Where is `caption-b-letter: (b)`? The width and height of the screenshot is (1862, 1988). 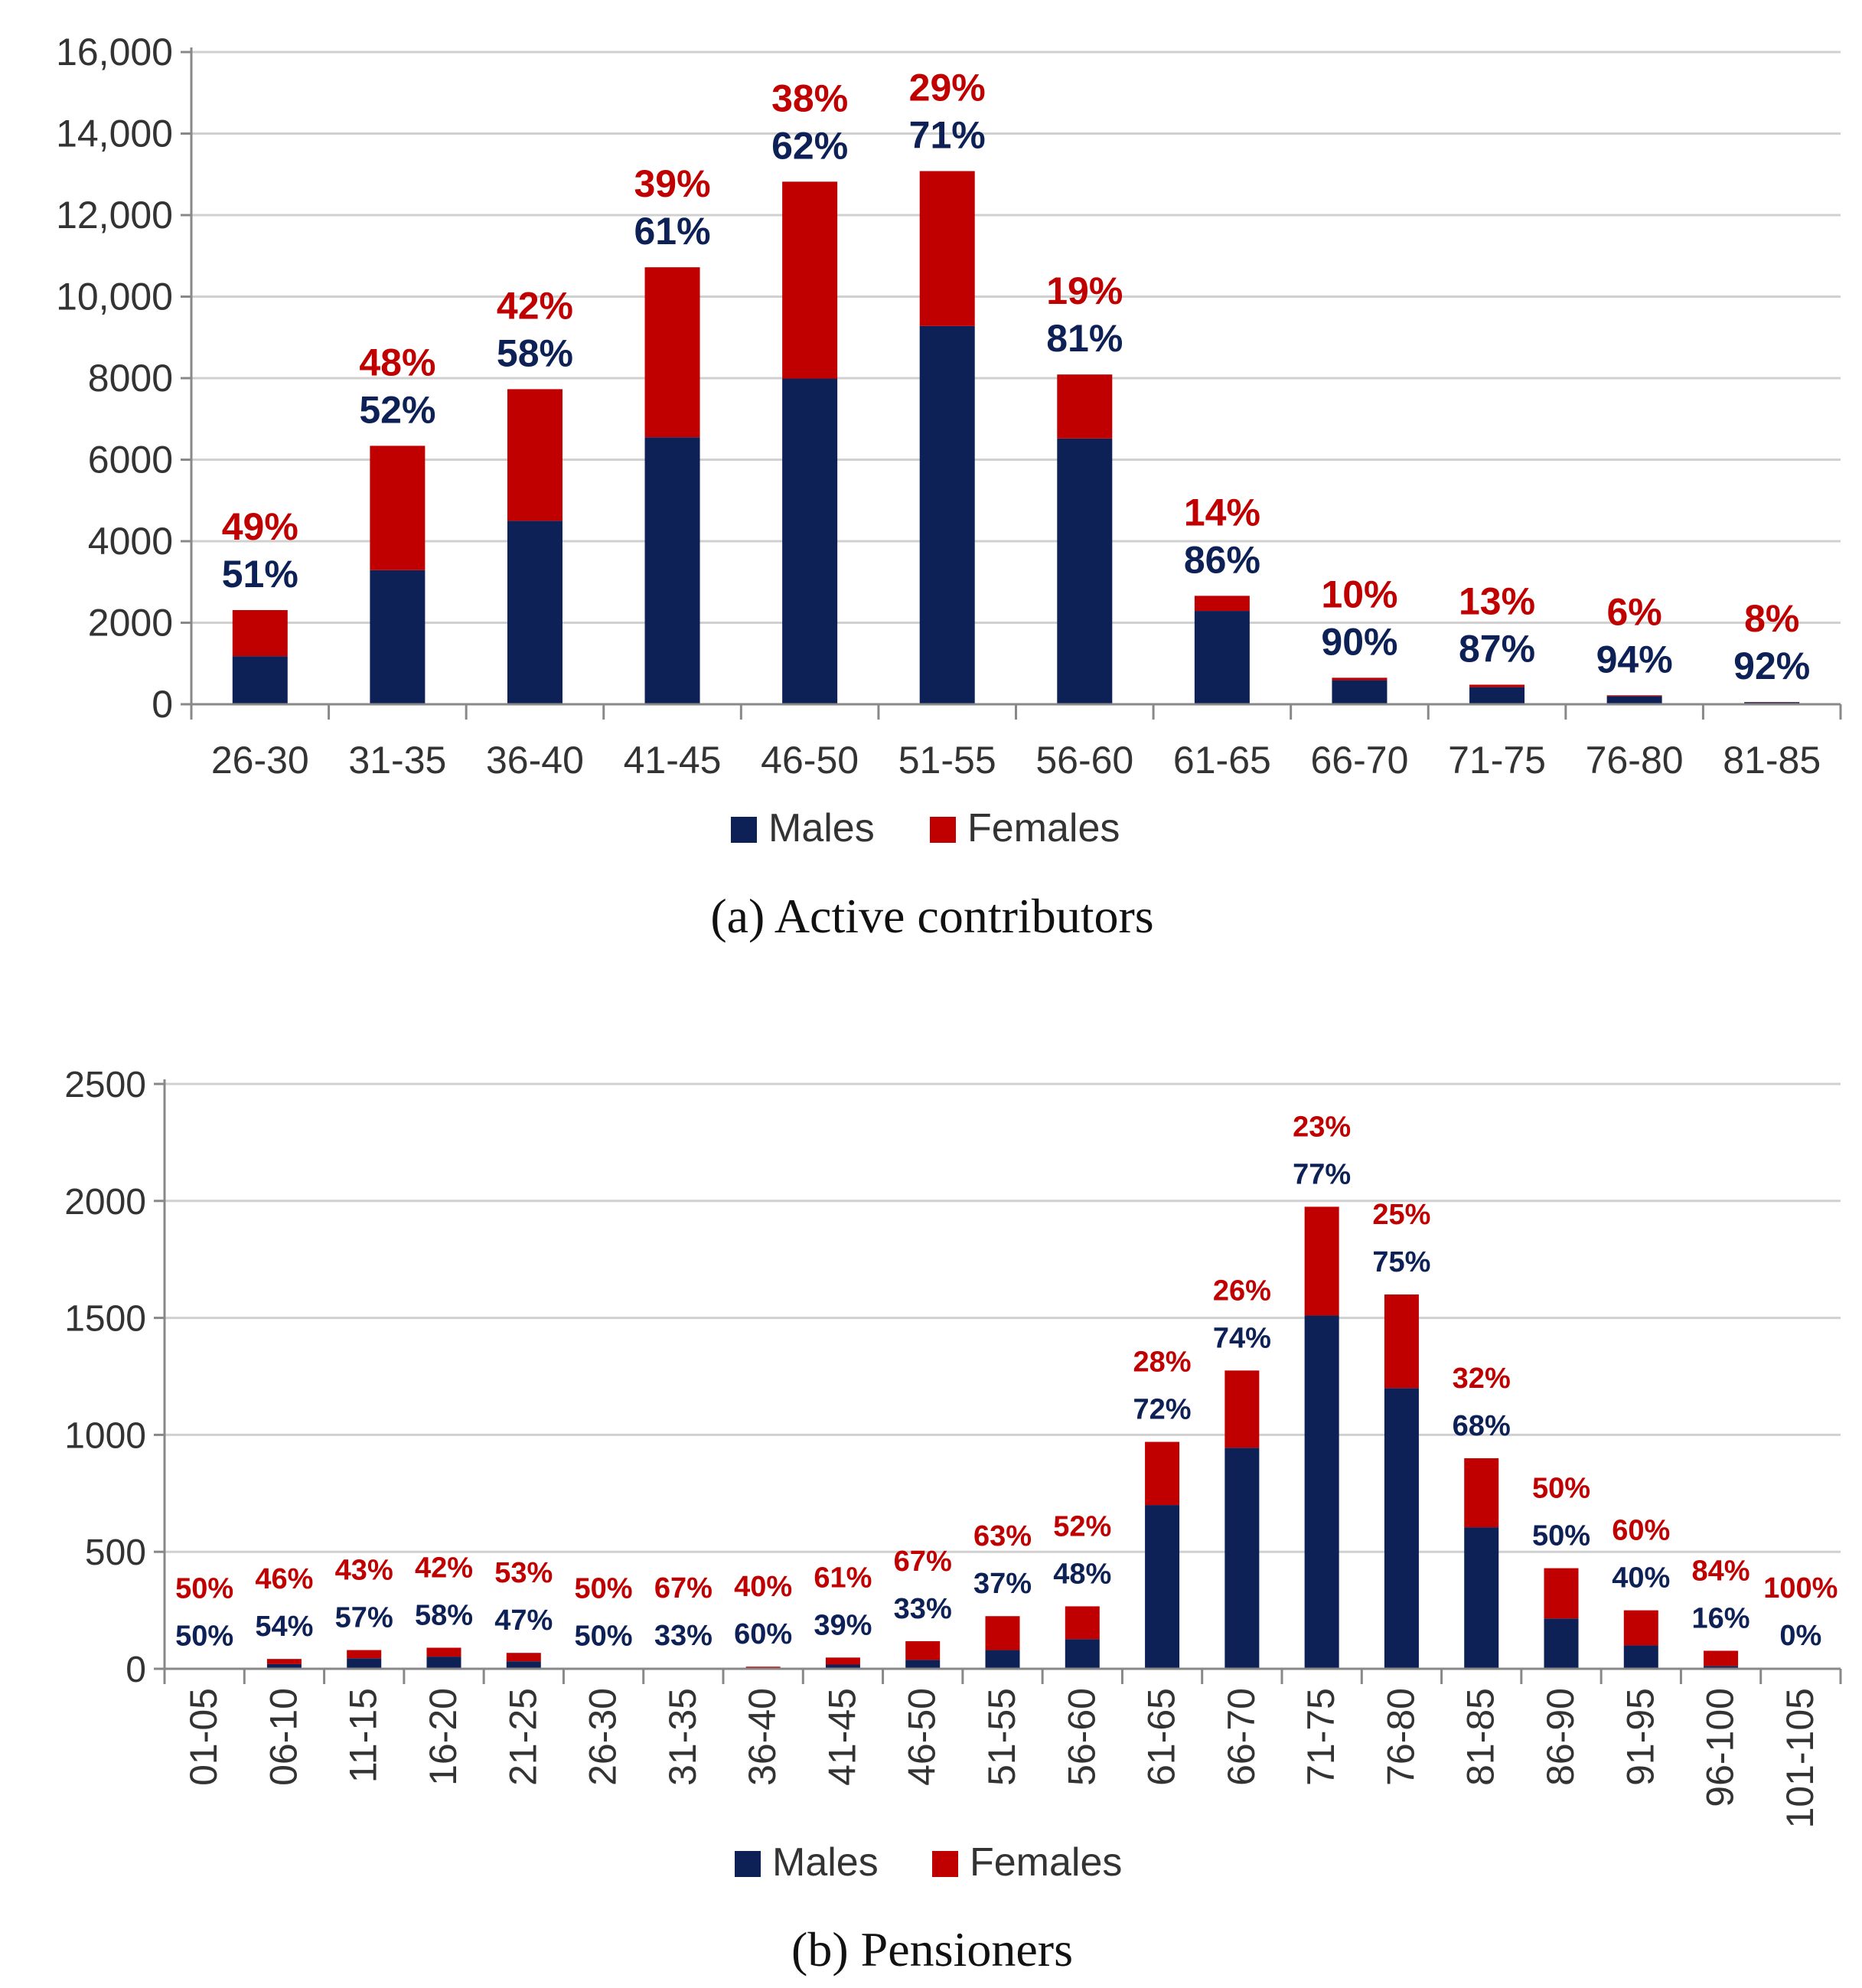 caption-b-letter: (b) is located at coordinates (820, 1949).